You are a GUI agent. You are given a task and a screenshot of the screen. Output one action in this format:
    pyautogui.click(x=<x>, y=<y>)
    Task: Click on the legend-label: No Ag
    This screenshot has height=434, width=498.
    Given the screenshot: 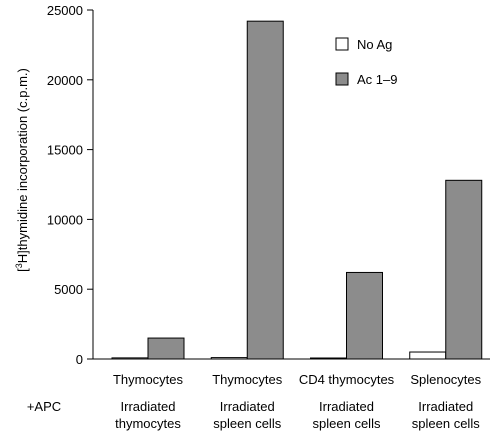 What is the action you would take?
    pyautogui.click(x=374, y=44)
    